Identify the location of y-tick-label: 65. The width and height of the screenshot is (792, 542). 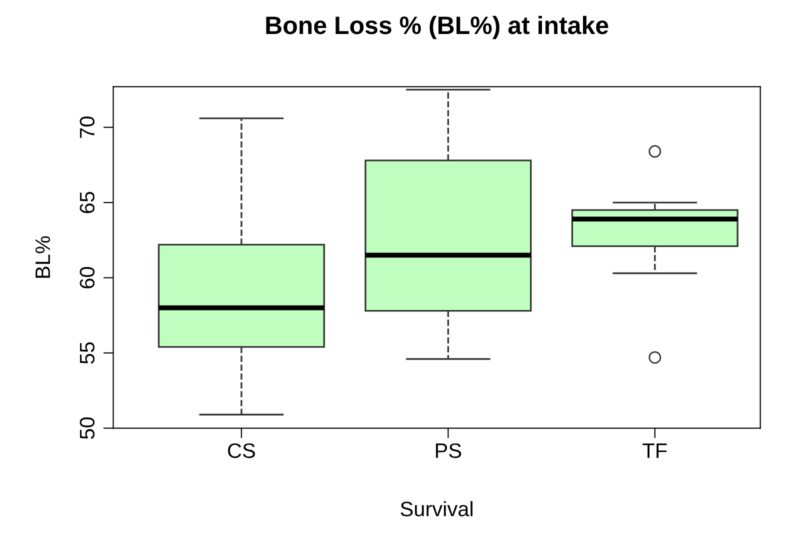
(87, 203).